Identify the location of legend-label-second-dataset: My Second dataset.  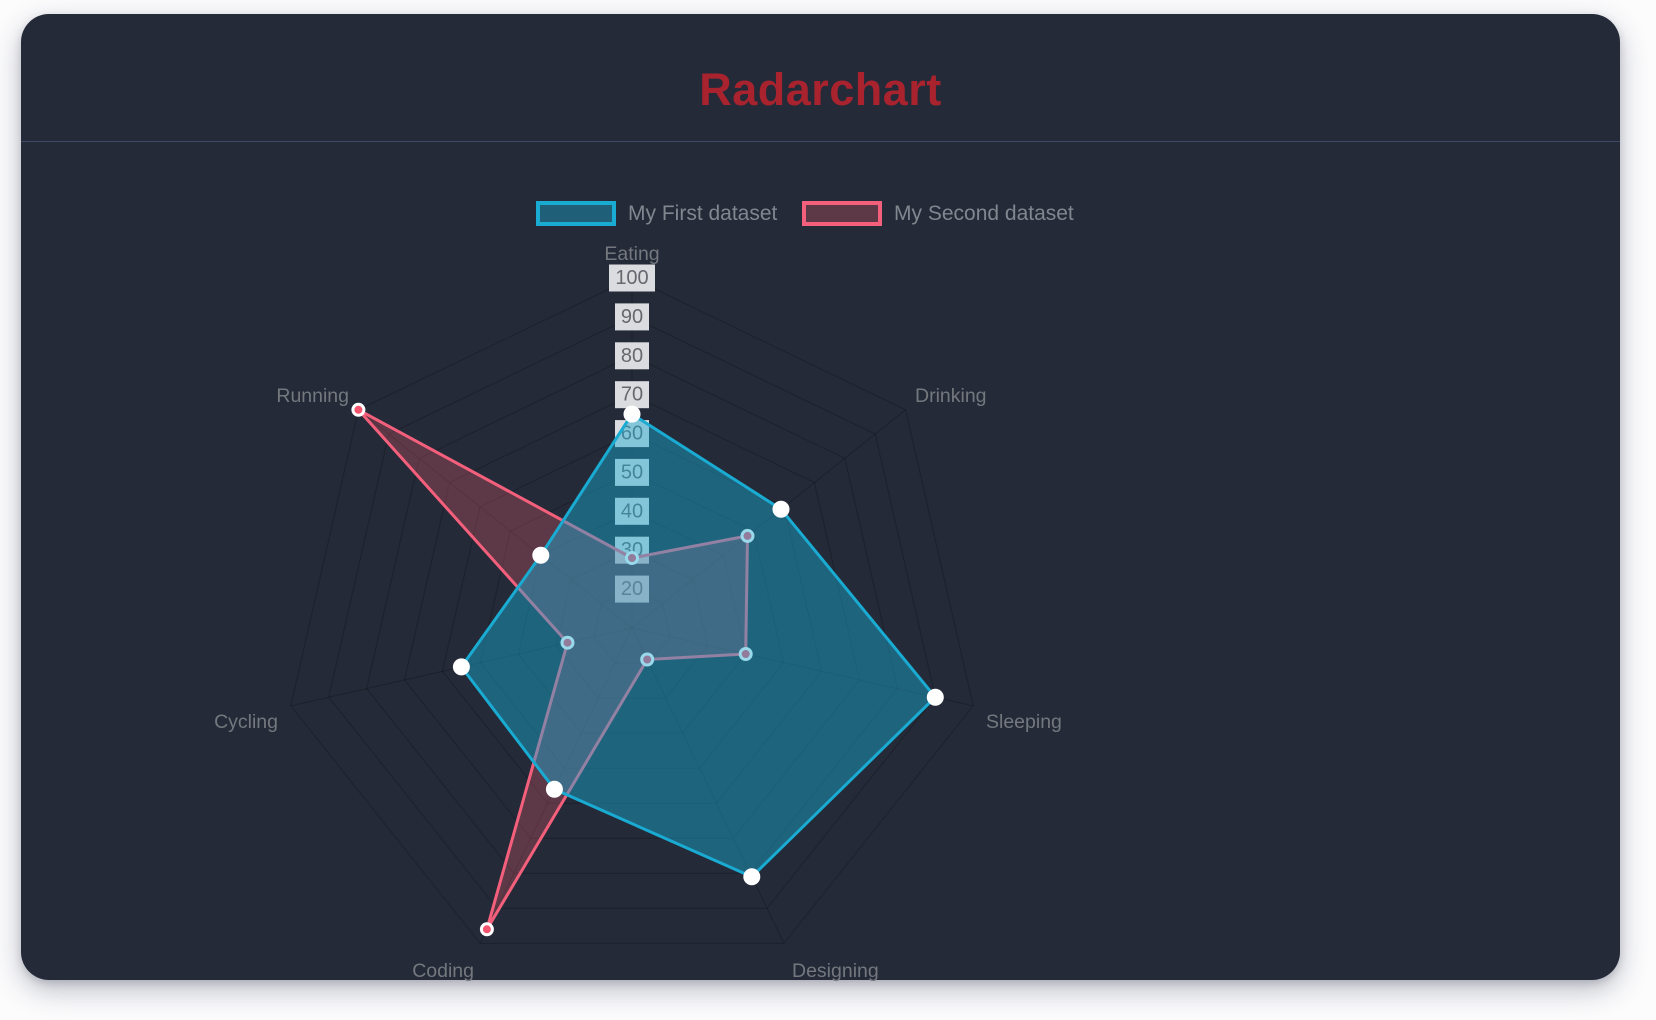
(984, 213).